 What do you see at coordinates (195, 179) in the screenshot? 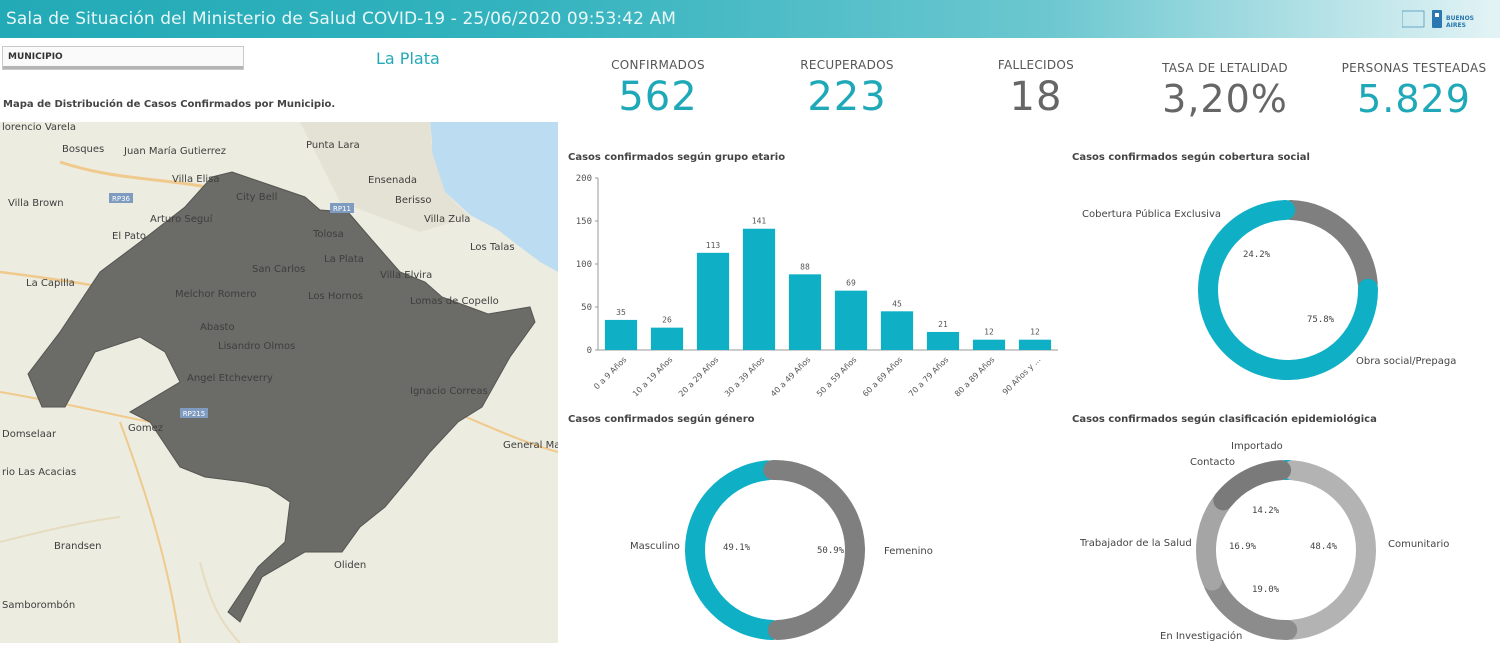
I see `map-place-label: Villa Elisa` at bounding box center [195, 179].